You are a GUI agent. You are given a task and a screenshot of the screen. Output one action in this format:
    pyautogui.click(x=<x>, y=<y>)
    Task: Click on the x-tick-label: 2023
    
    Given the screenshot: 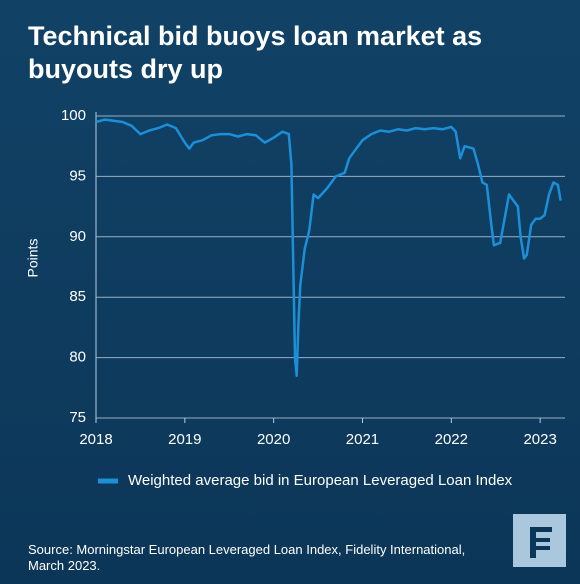 What is the action you would take?
    pyautogui.click(x=539, y=439)
    